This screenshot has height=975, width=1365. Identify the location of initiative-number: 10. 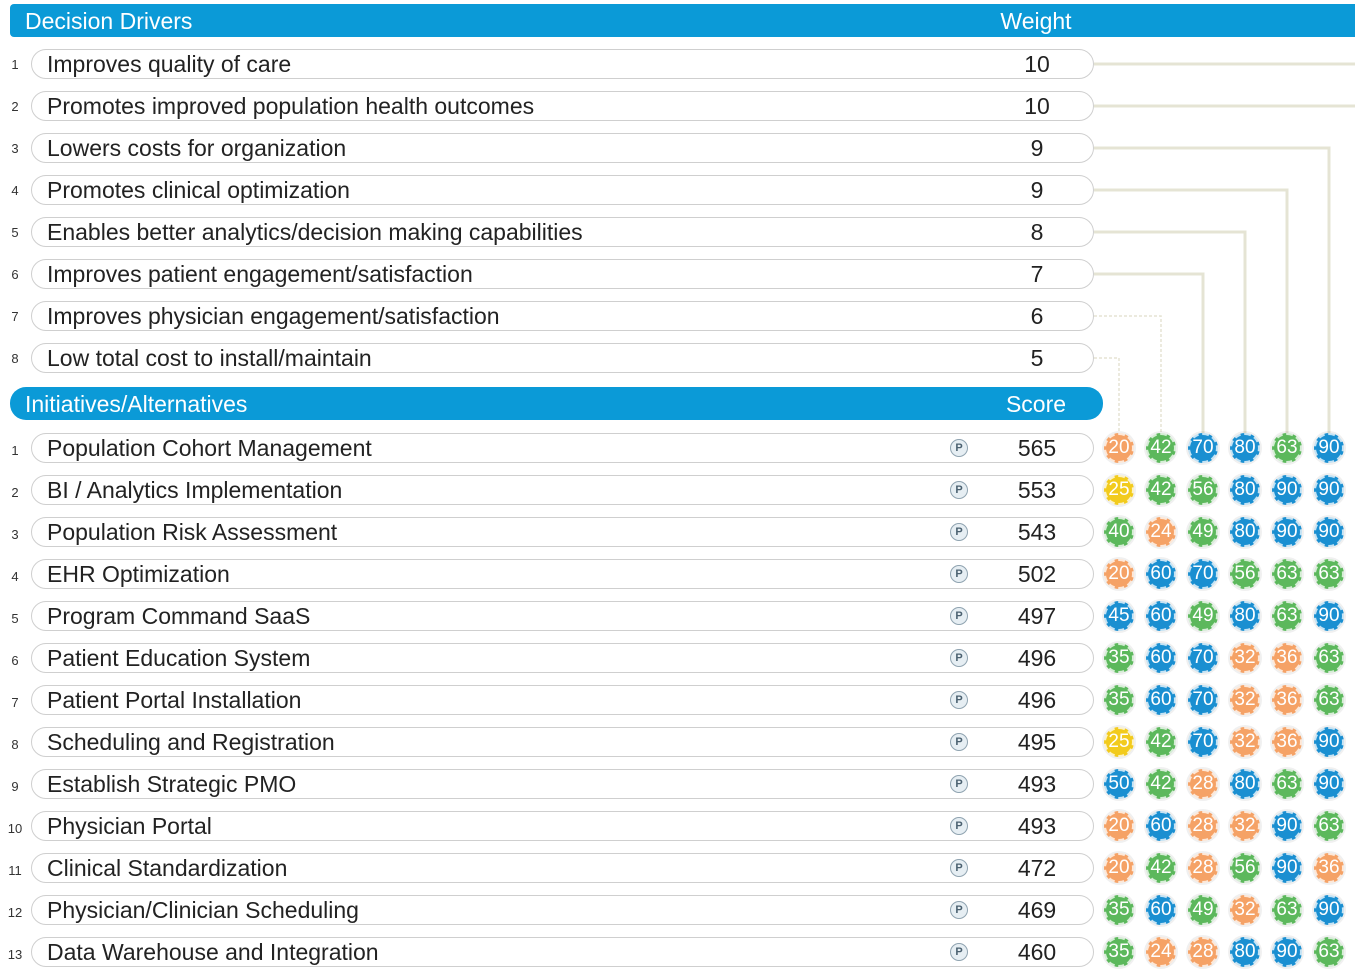
(15, 828).